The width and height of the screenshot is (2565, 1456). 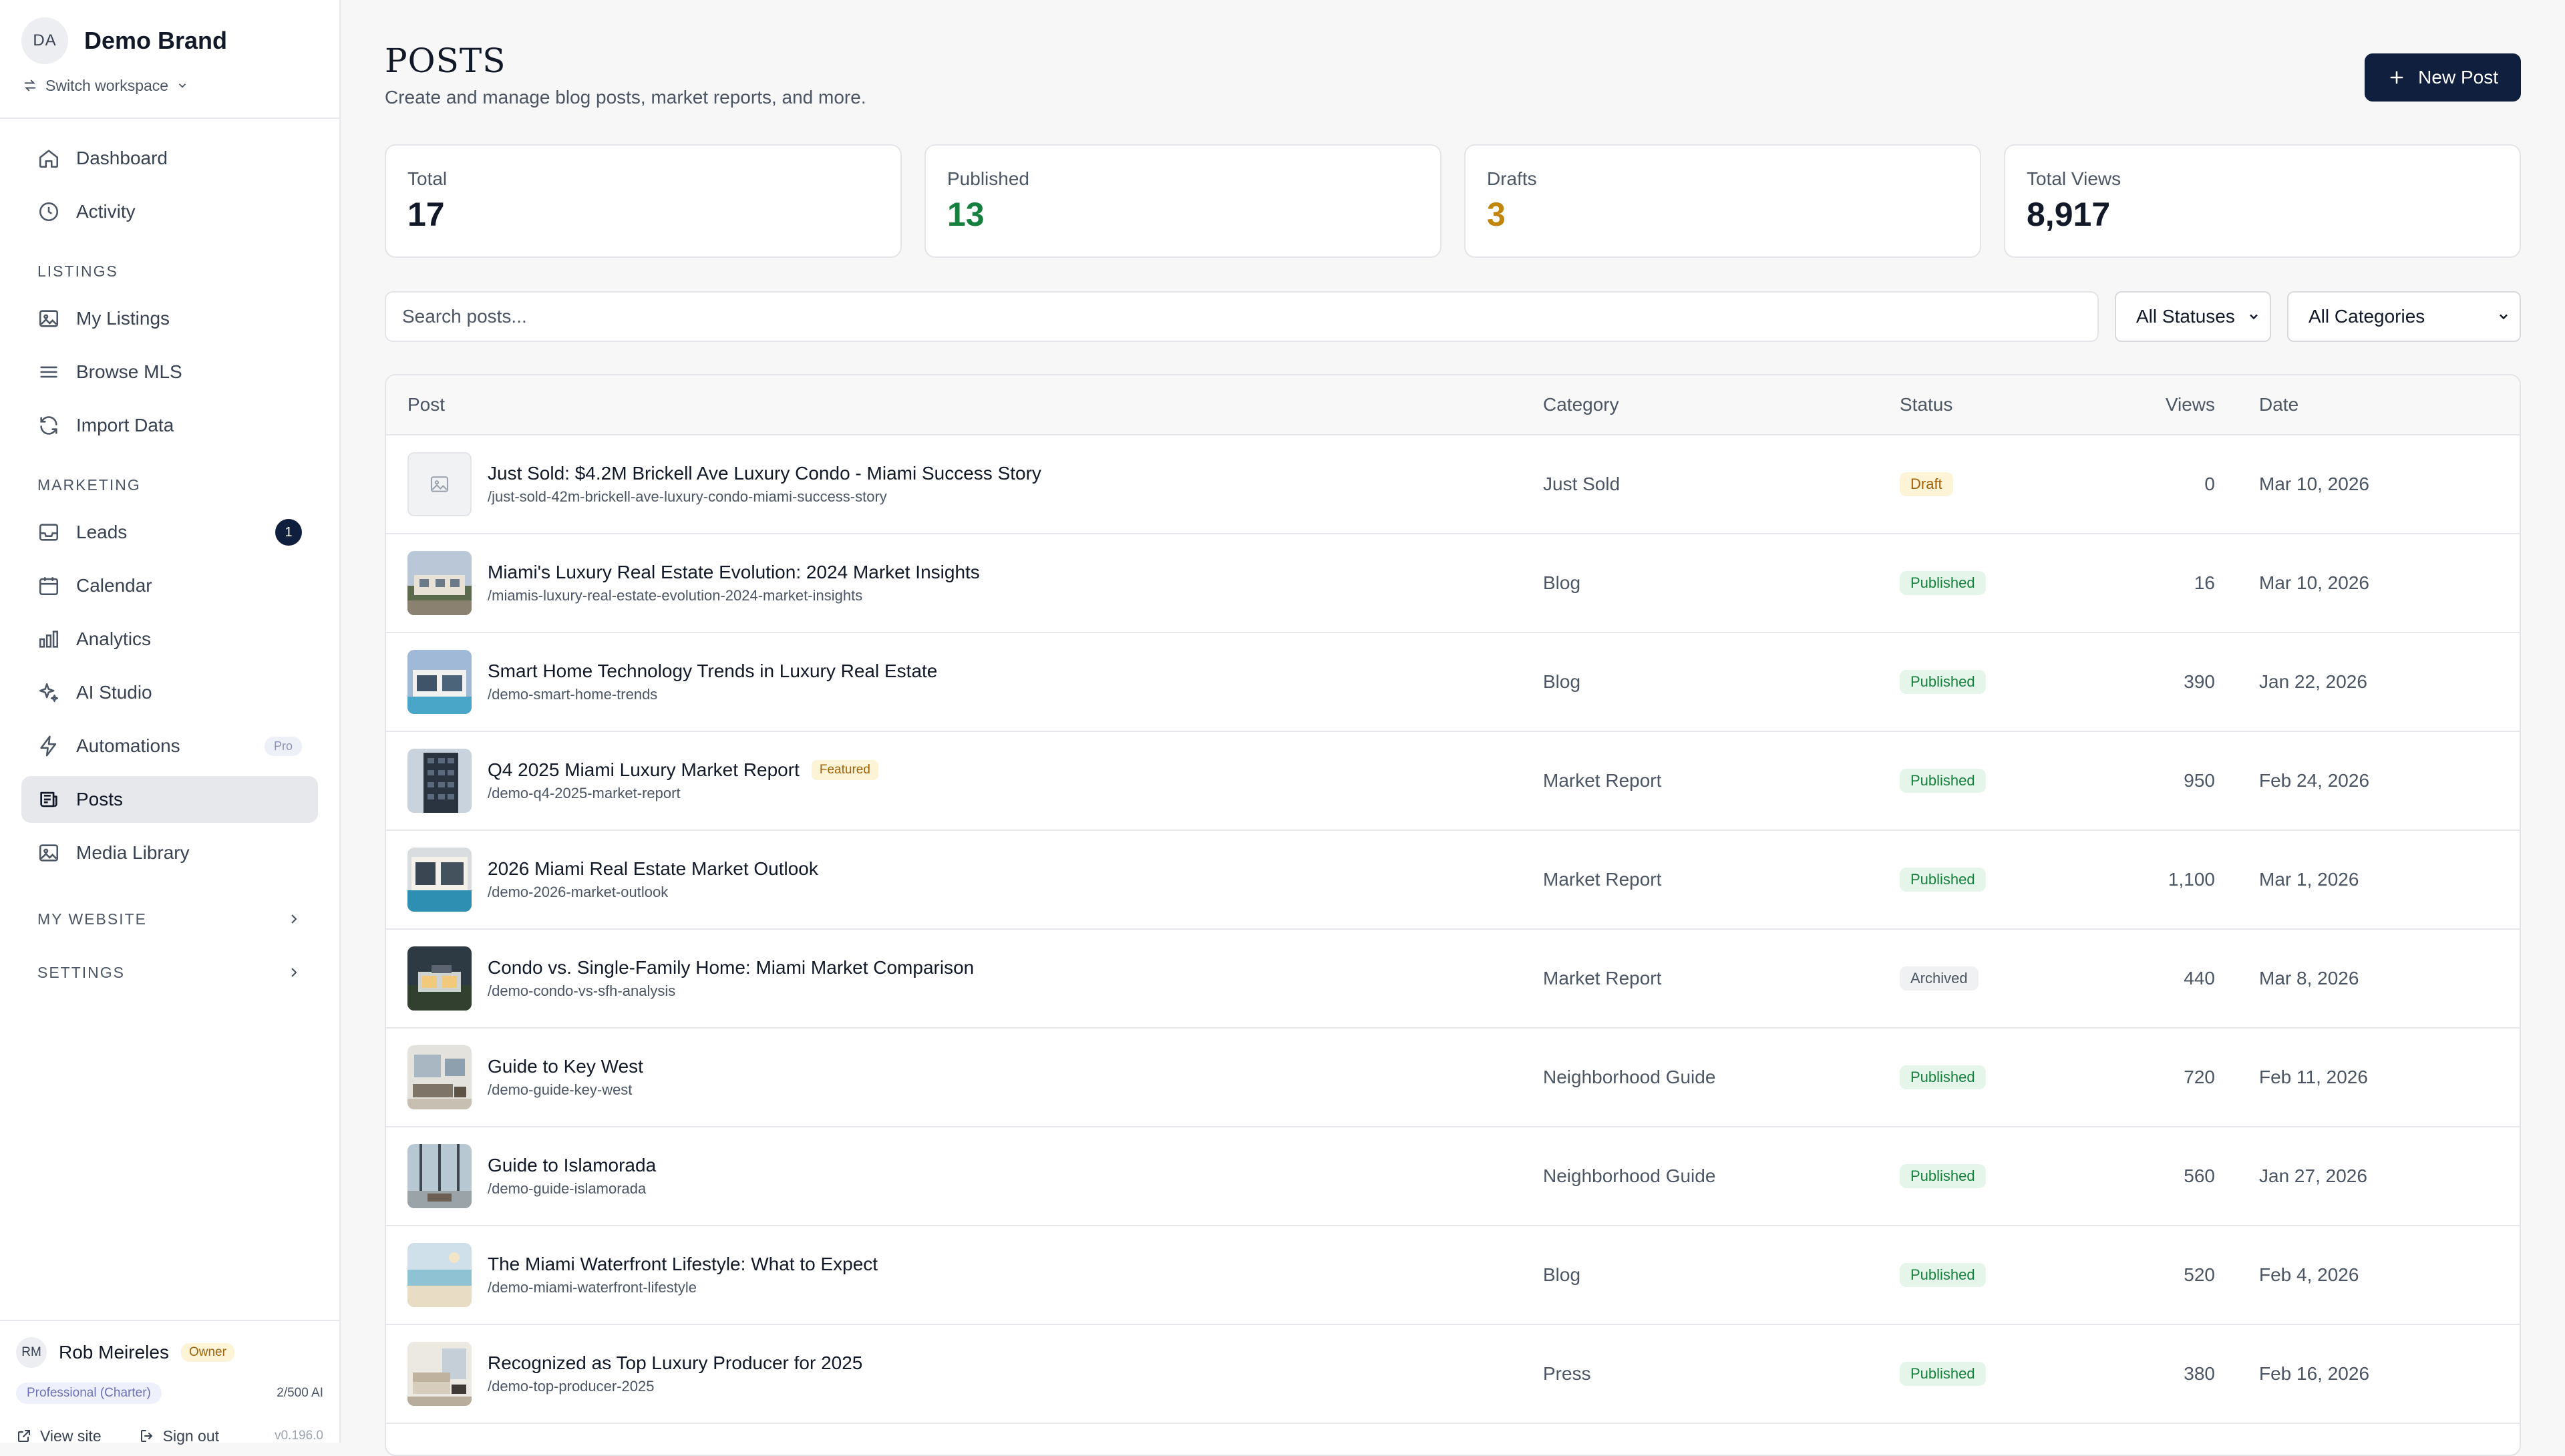 What do you see at coordinates (169, 585) in the screenshot?
I see `sidebar-item-calendar: Calendar` at bounding box center [169, 585].